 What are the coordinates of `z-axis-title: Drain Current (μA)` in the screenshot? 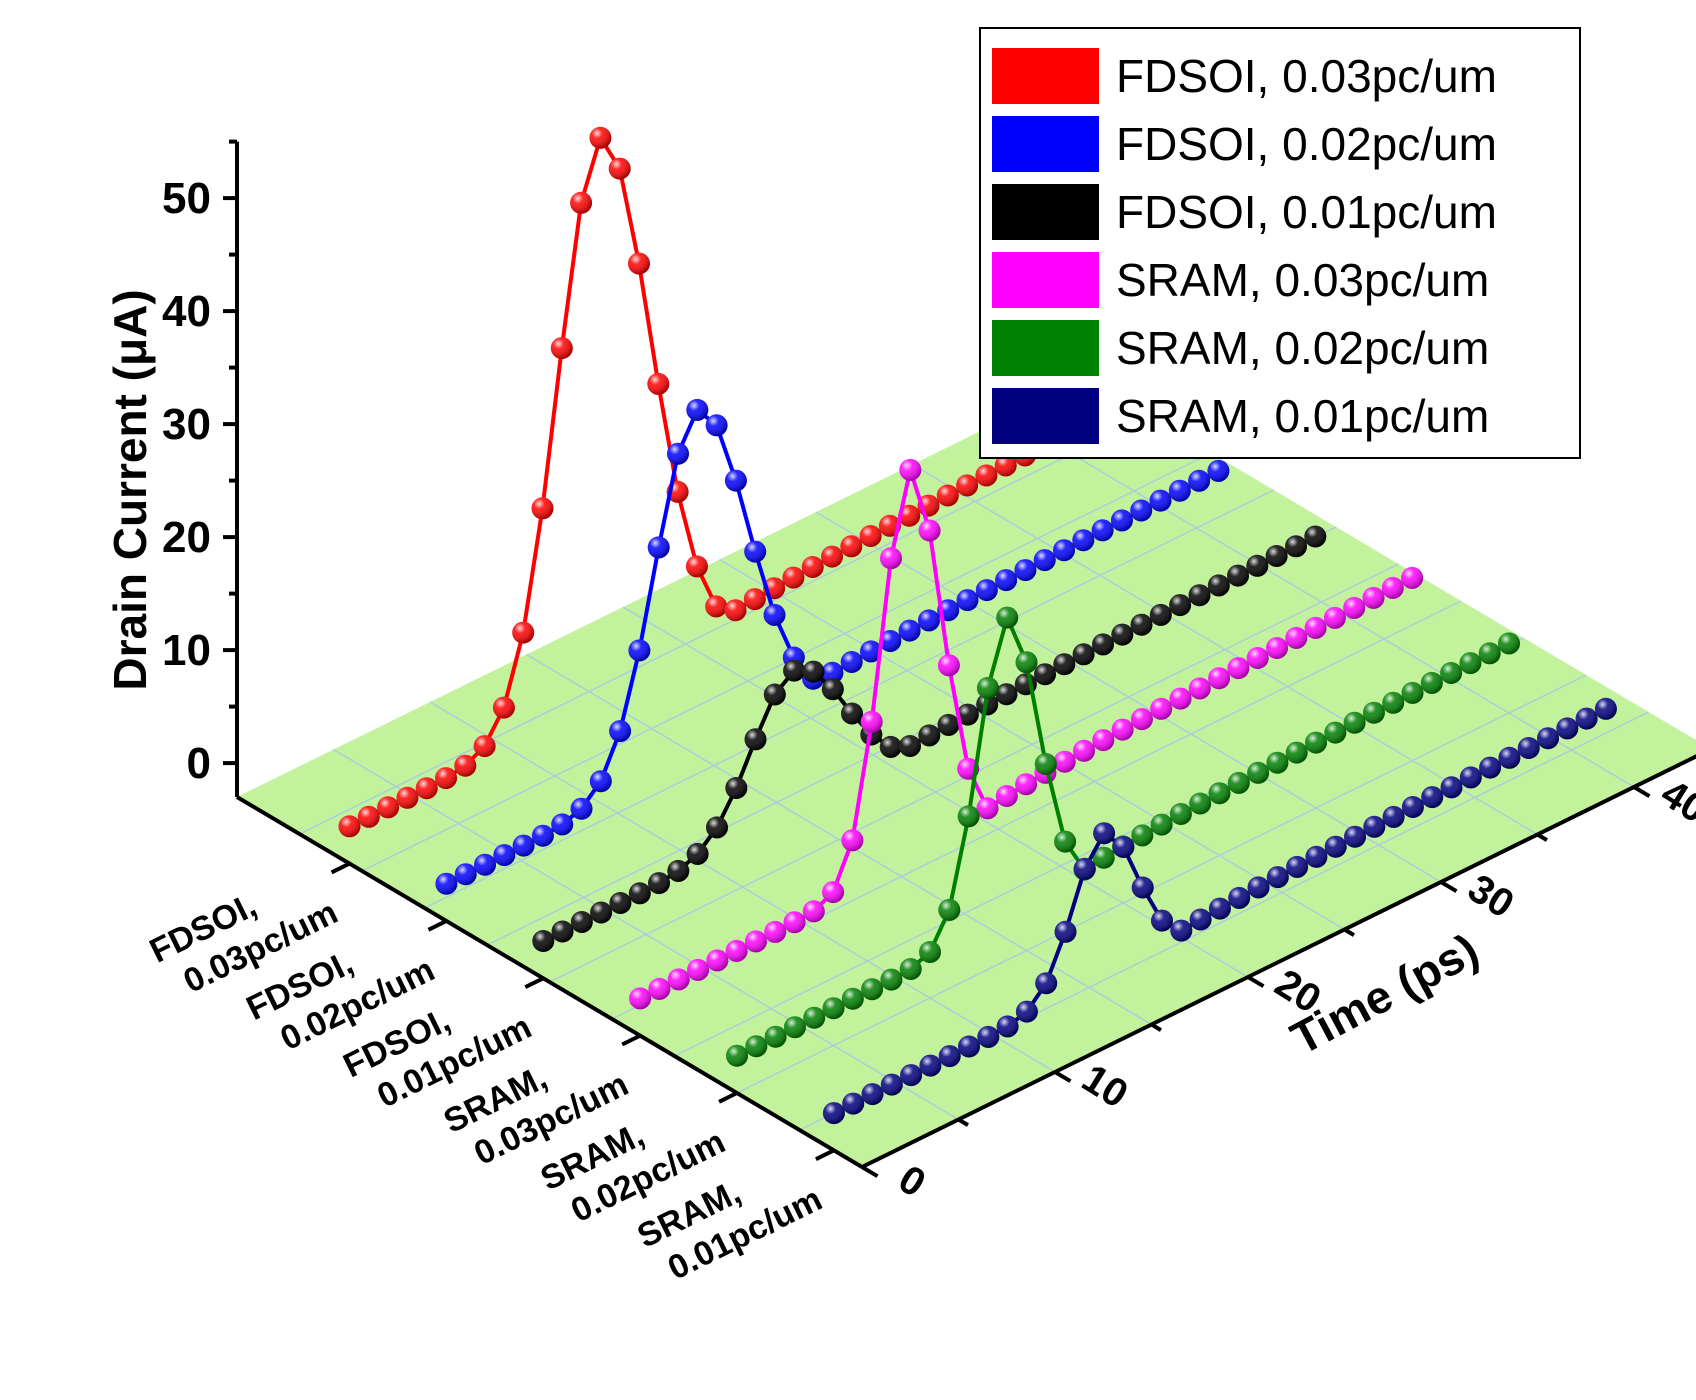 It's located at (130, 489).